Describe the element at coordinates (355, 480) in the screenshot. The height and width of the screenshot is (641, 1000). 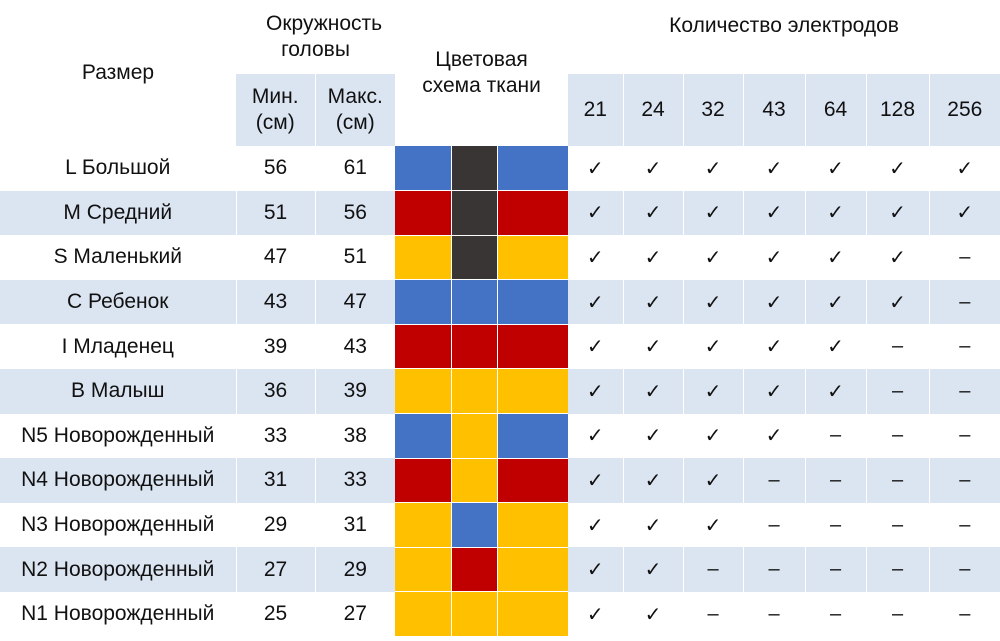
I see `max-circumference: 33` at that location.